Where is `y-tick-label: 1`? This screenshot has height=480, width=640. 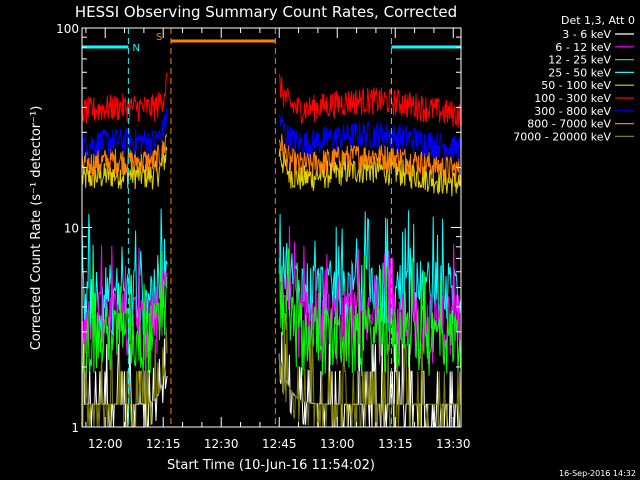 y-tick-label: 1 is located at coordinates (75, 428).